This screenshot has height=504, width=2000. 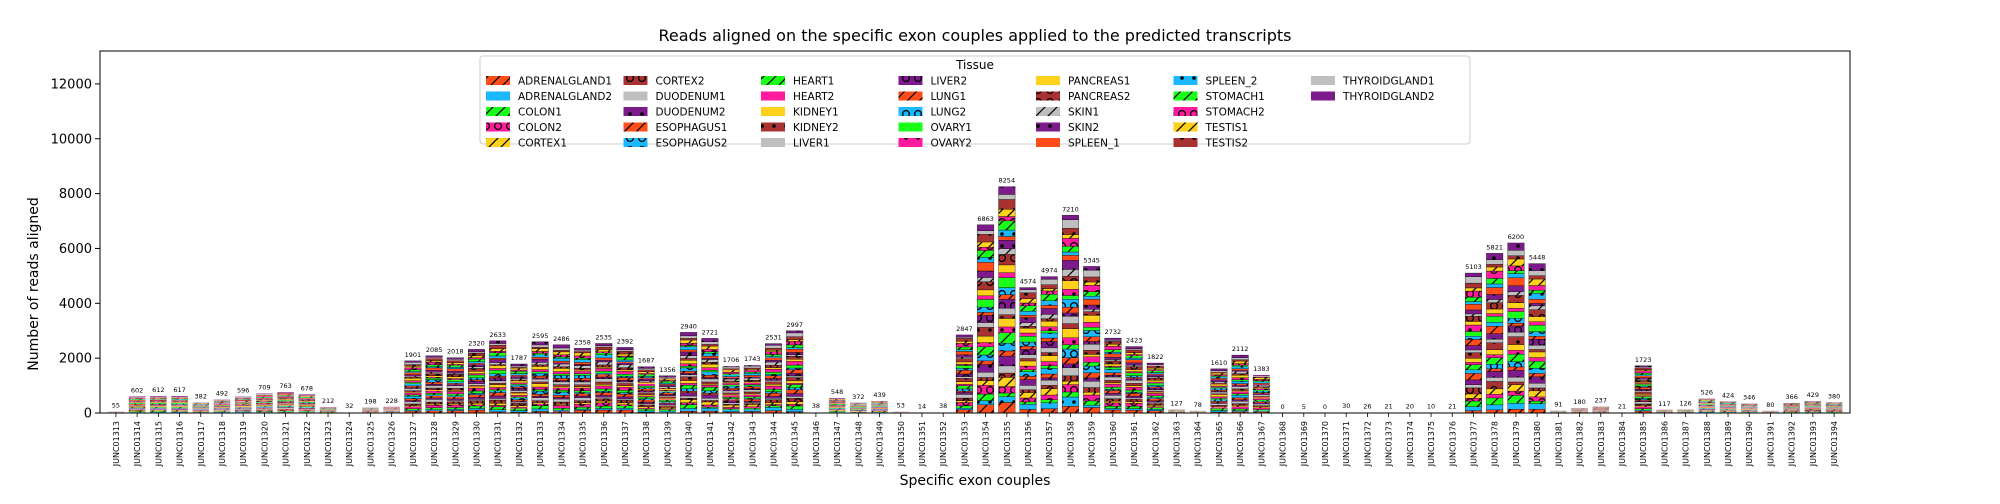 I want to click on bar-stack-junc01383, so click(x=1600, y=410).